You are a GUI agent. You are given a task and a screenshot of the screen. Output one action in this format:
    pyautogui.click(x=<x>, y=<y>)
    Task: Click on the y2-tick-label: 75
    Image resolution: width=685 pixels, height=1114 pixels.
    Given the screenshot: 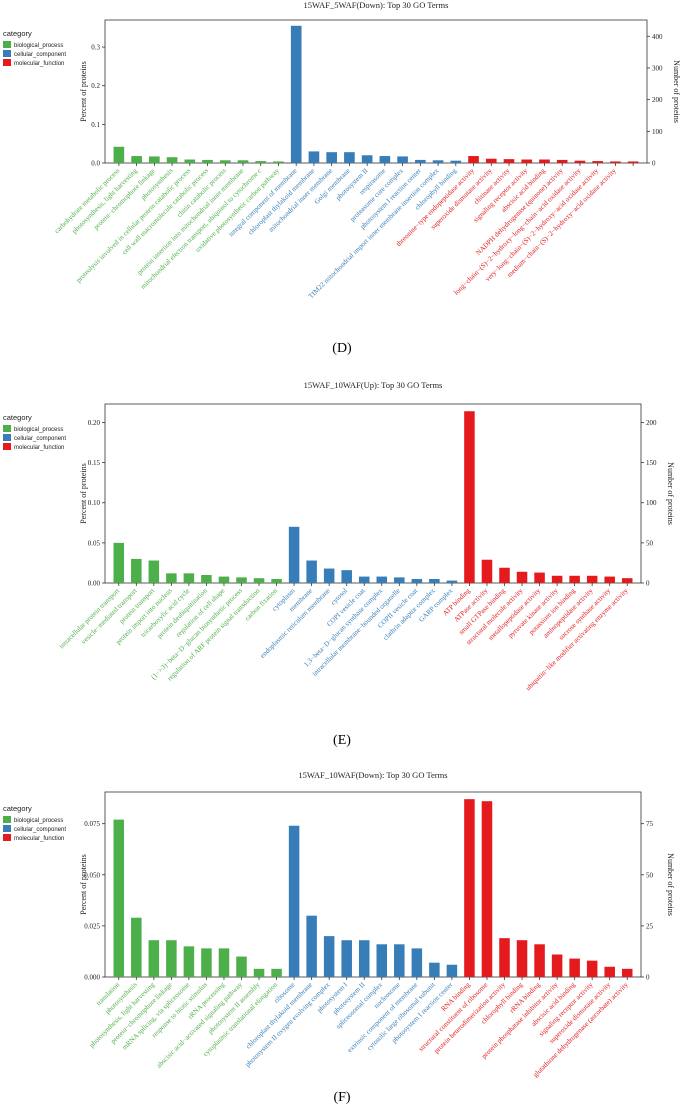 What is the action you would take?
    pyautogui.click(x=650, y=824)
    